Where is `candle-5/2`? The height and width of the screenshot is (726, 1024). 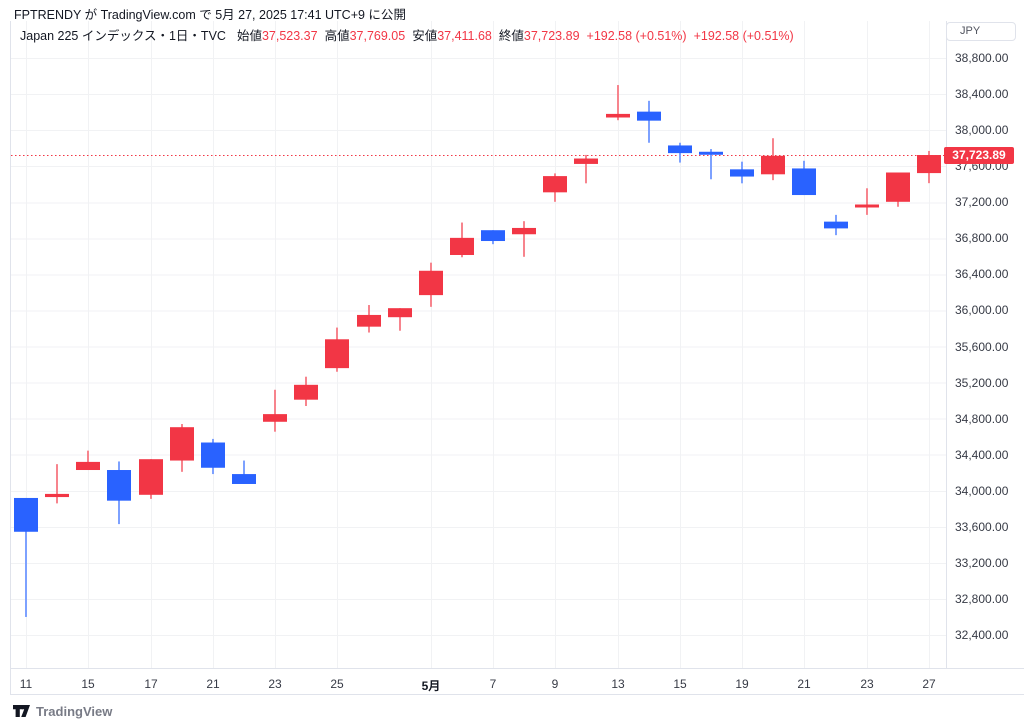
candle-5/2 is located at coordinates (462, 240).